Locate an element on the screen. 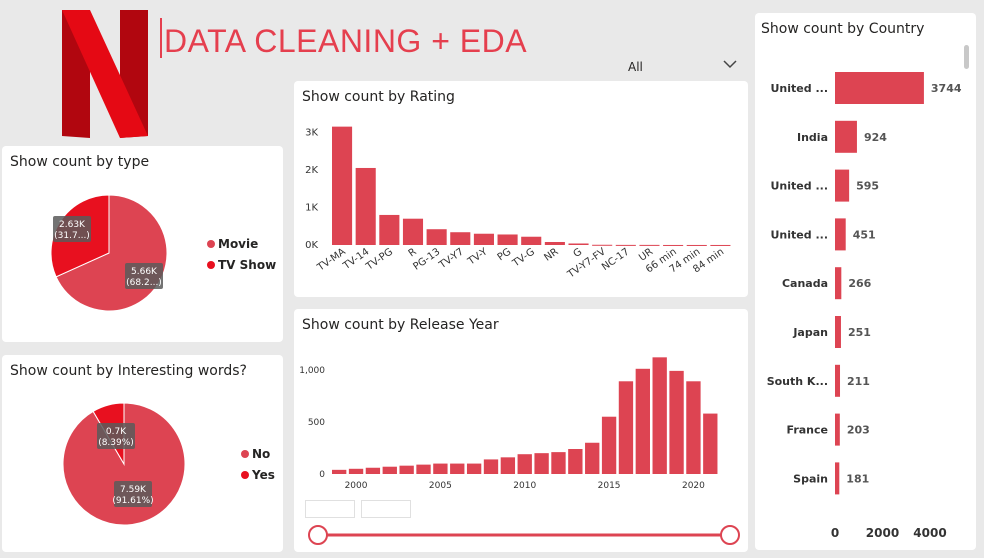 The image size is (984, 558). y-tick-label: 2K is located at coordinates (311, 170).